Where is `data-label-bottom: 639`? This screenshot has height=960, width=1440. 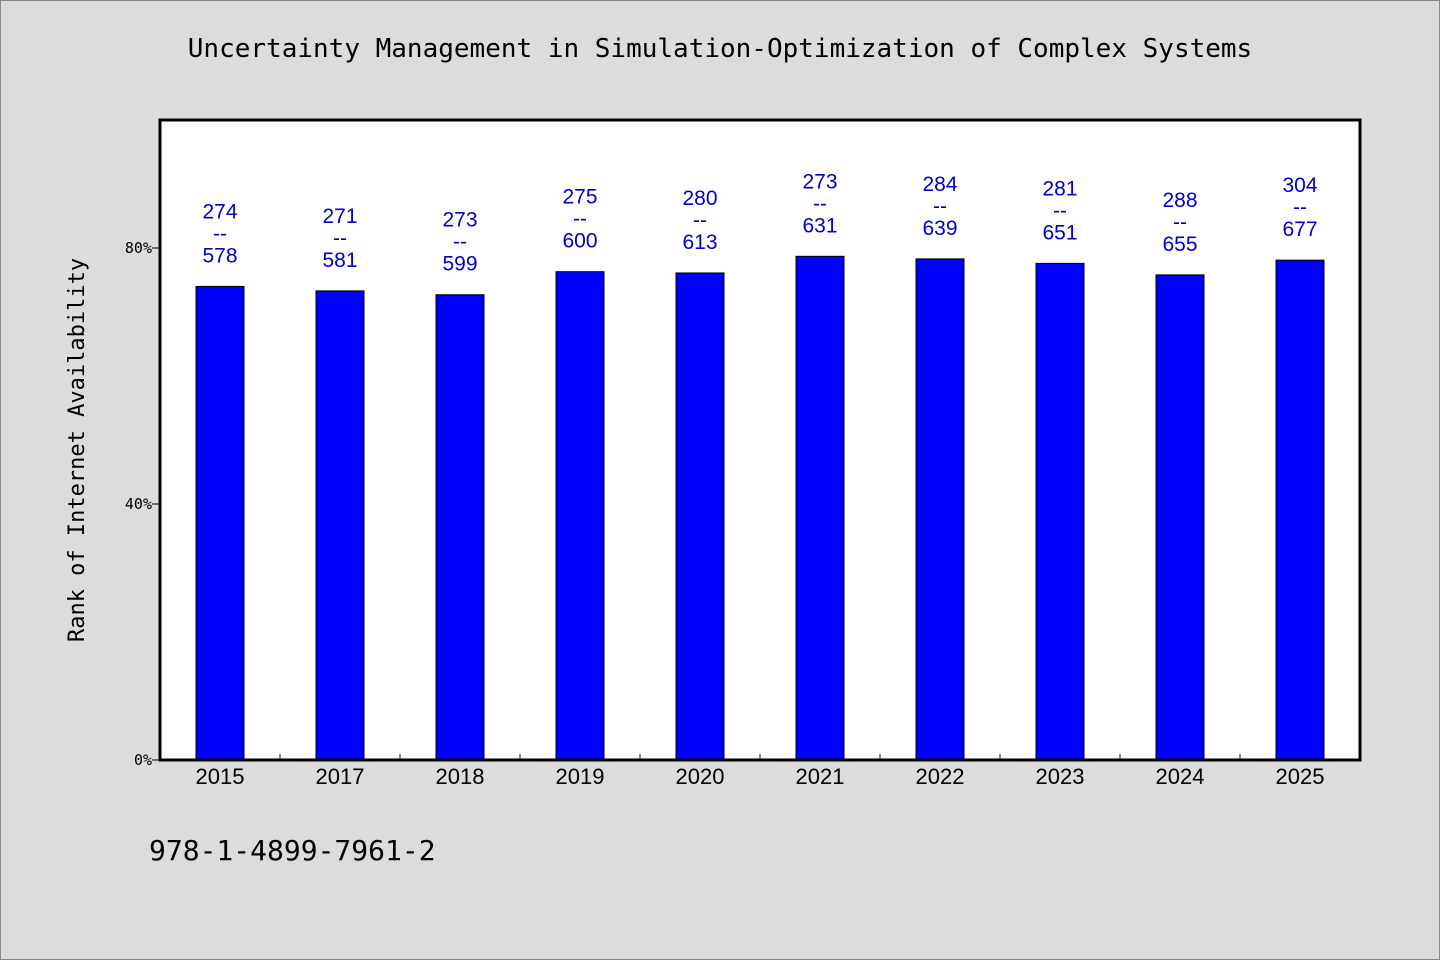 data-label-bottom: 639 is located at coordinates (939, 228).